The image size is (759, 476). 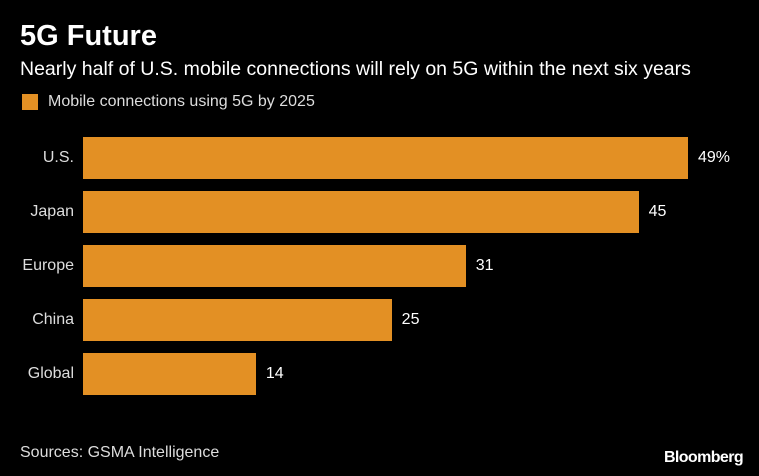 I want to click on category-label-china: China, so click(x=53, y=319).